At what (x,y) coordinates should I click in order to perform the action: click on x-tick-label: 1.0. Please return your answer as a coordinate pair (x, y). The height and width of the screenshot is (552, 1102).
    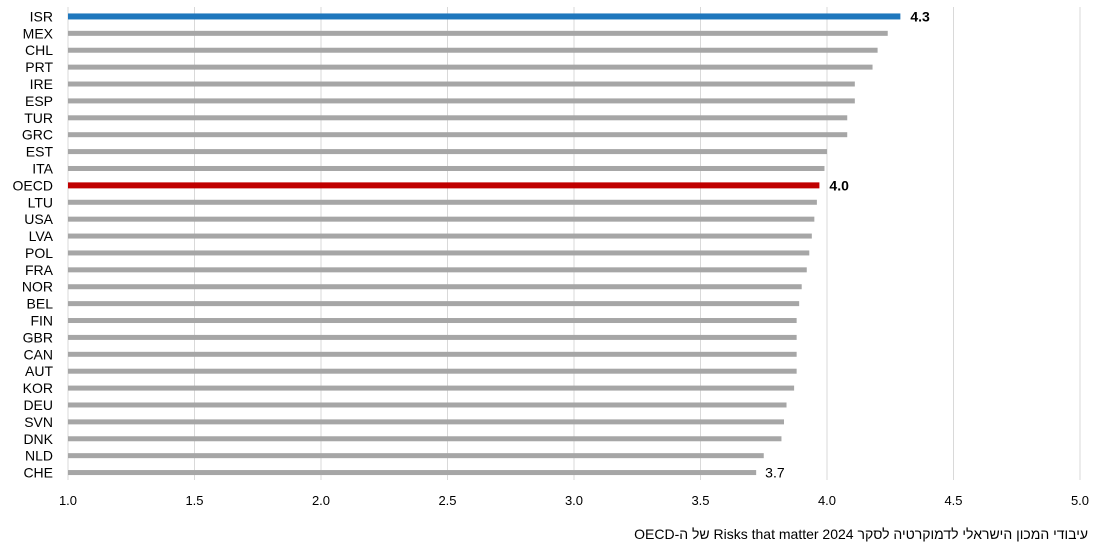
    Looking at the image, I should click on (68, 500).